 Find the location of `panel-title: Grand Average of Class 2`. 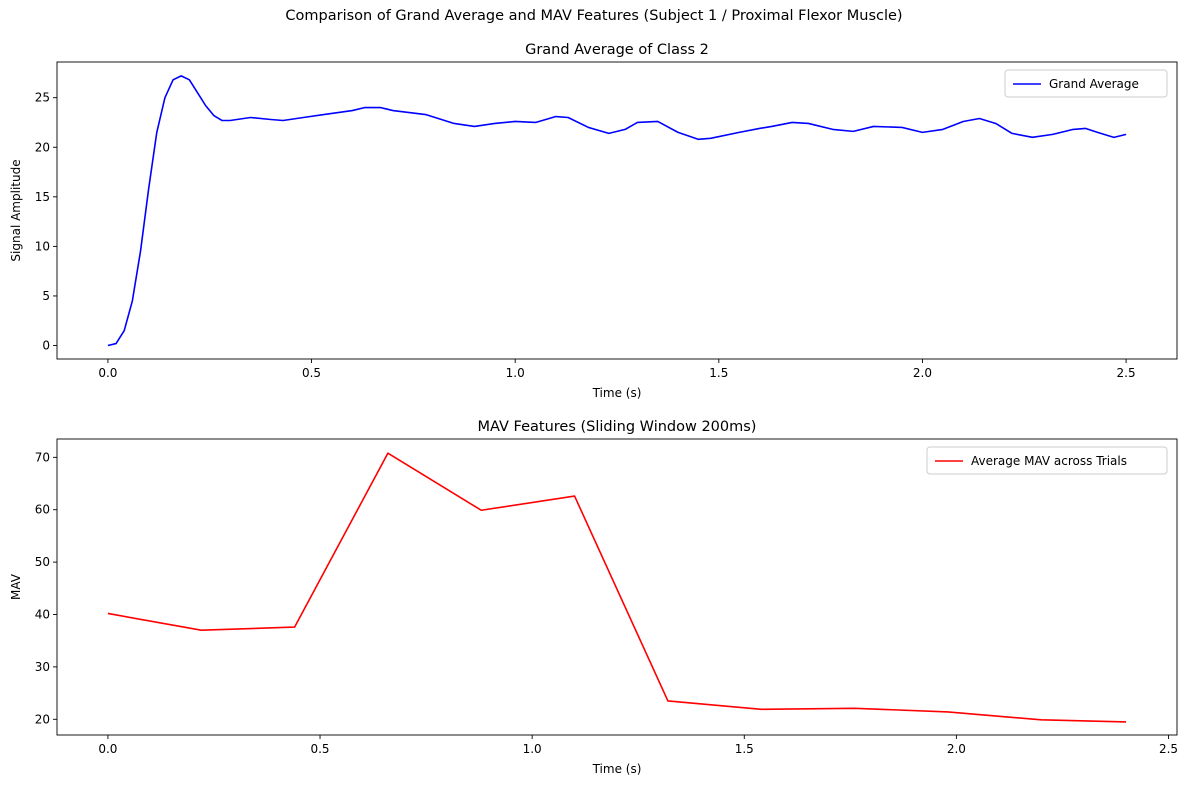

panel-title: Grand Average of Class 2 is located at coordinates (617, 50).